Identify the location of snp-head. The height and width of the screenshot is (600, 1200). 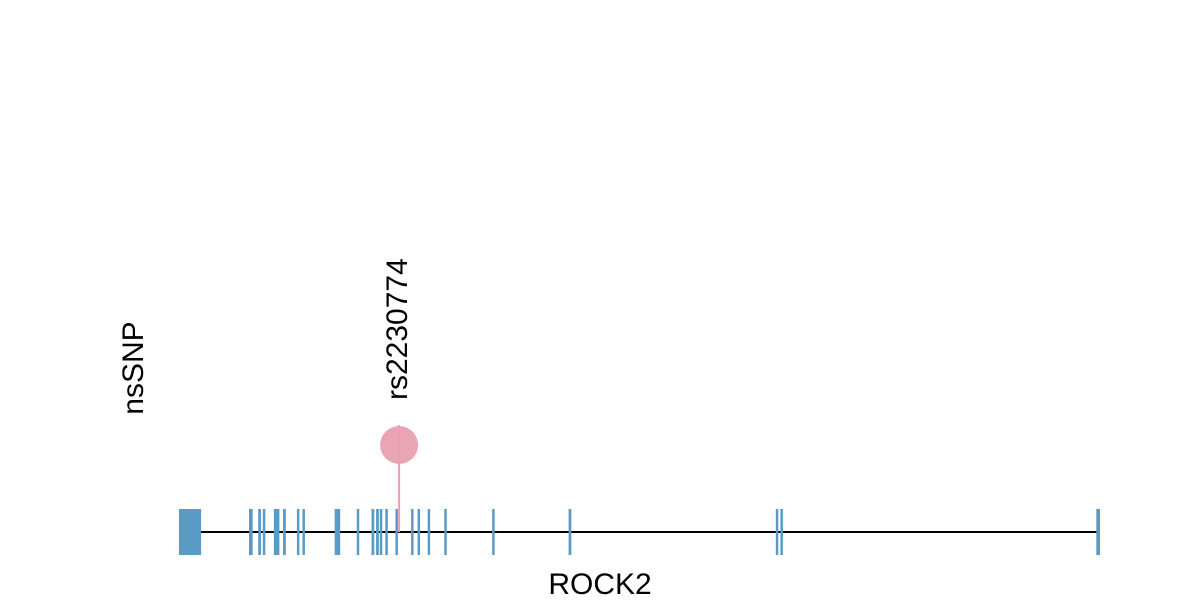
(399, 445).